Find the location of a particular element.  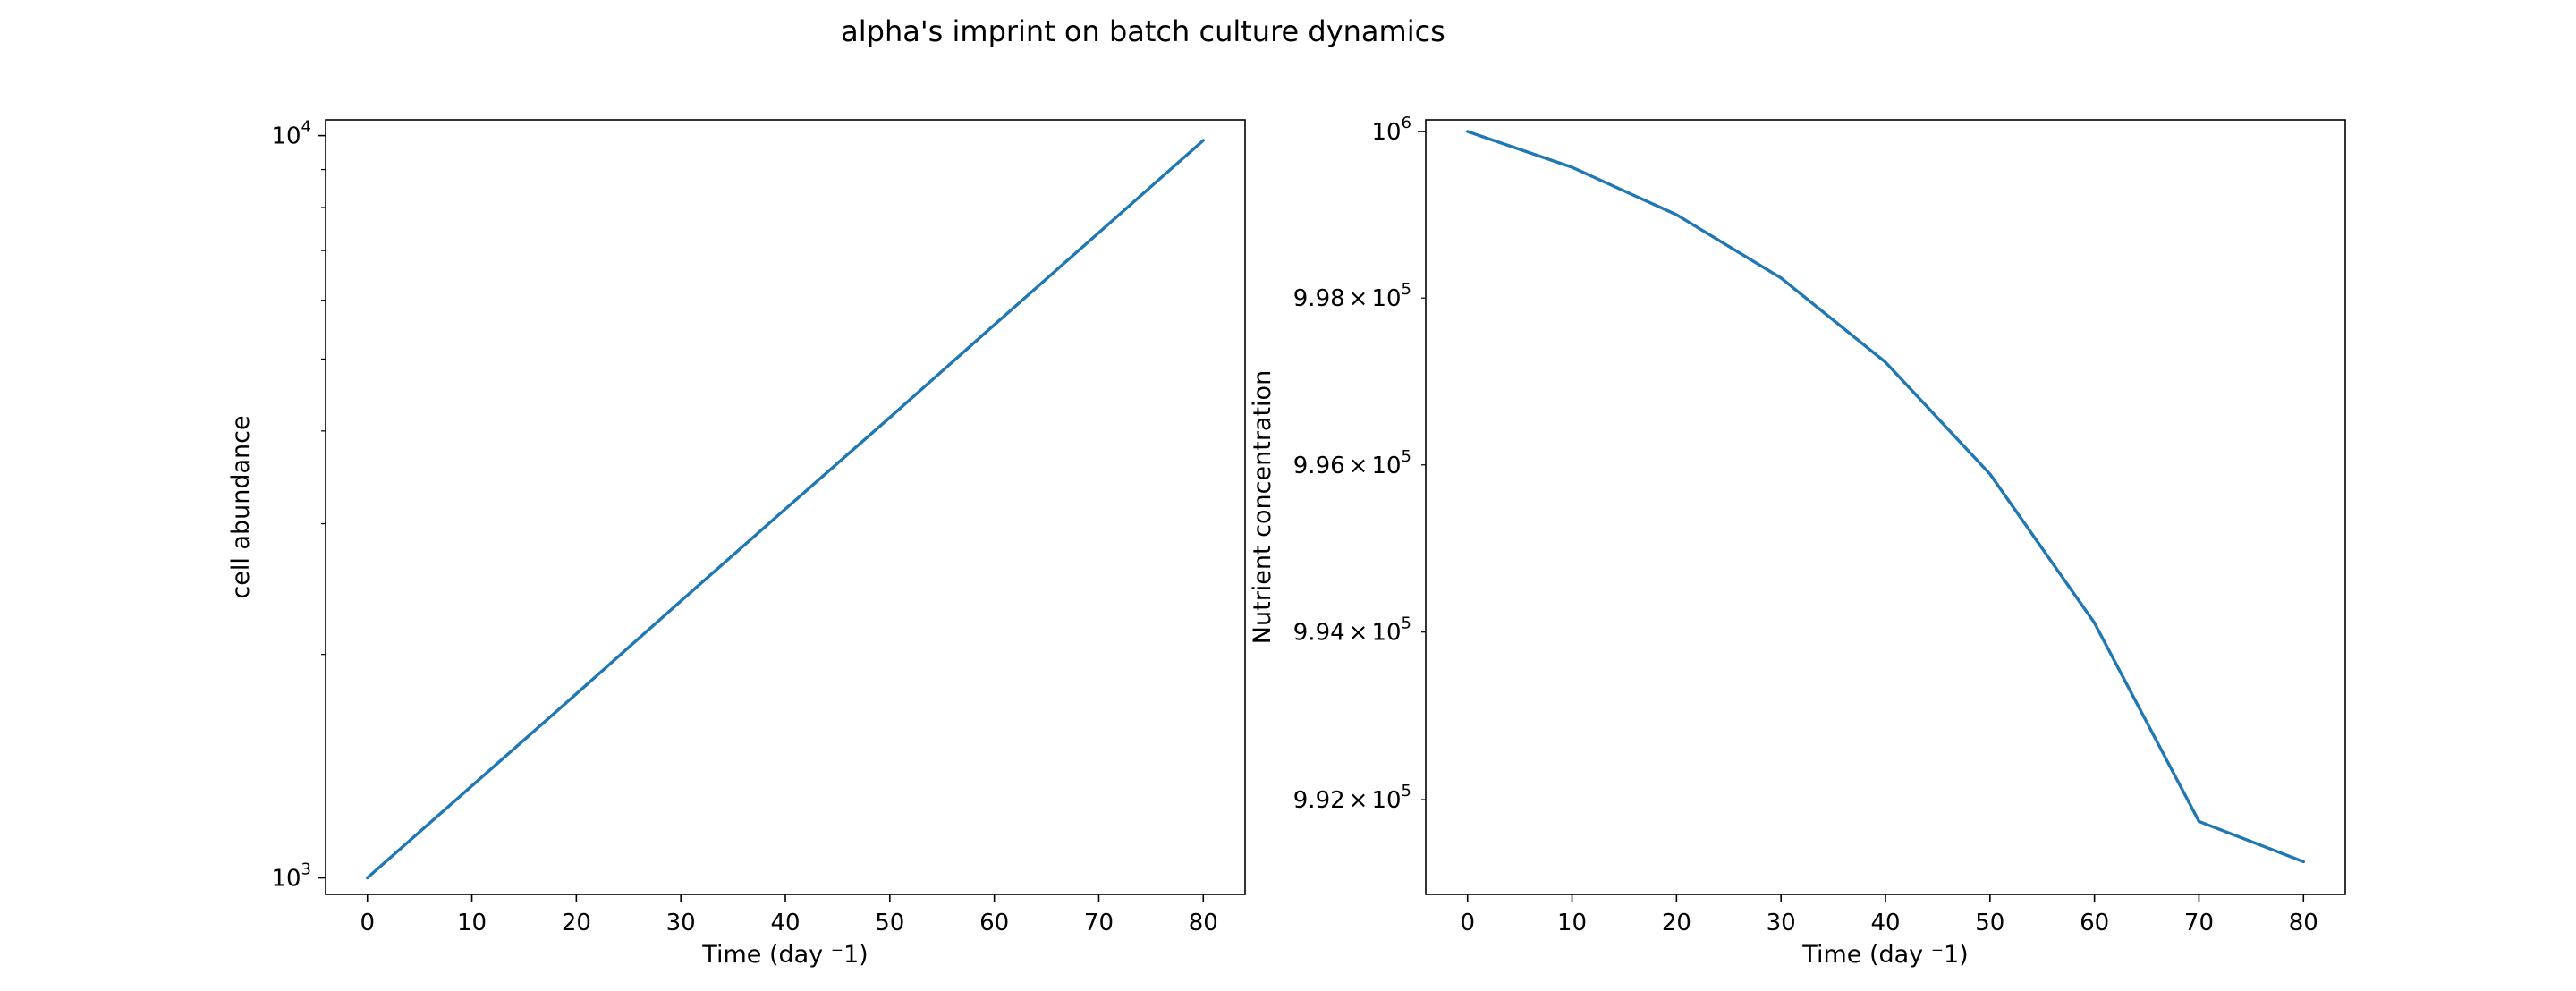

left-x-tick-label: 60 is located at coordinates (994, 923).